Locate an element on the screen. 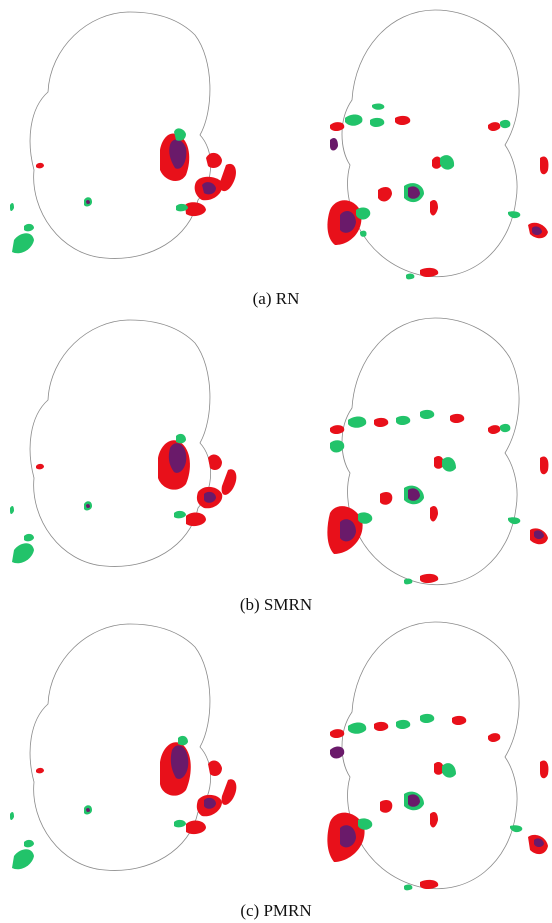  rn-right-blobs is located at coordinates (438, 191).